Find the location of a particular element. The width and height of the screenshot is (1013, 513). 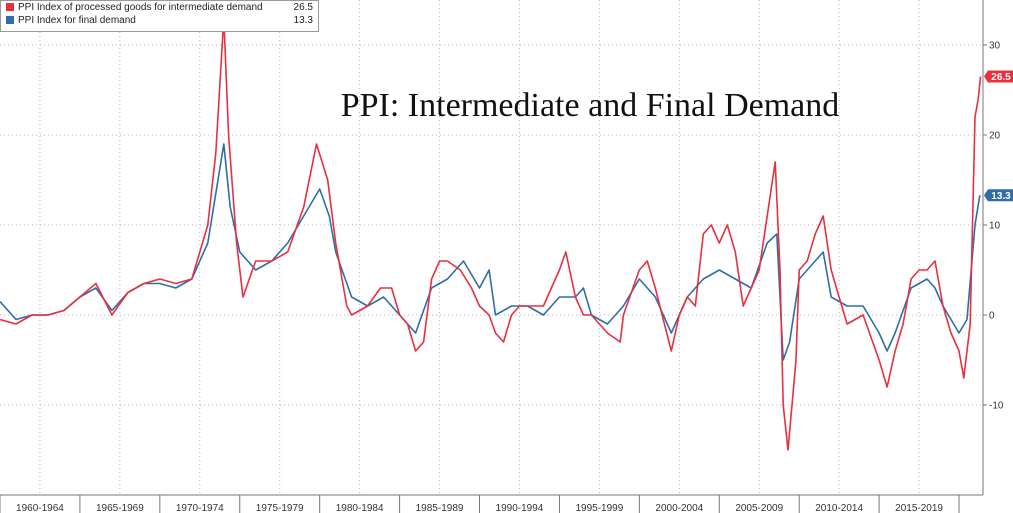

x-tick-label: 1990-1994 is located at coordinates (520, 508).